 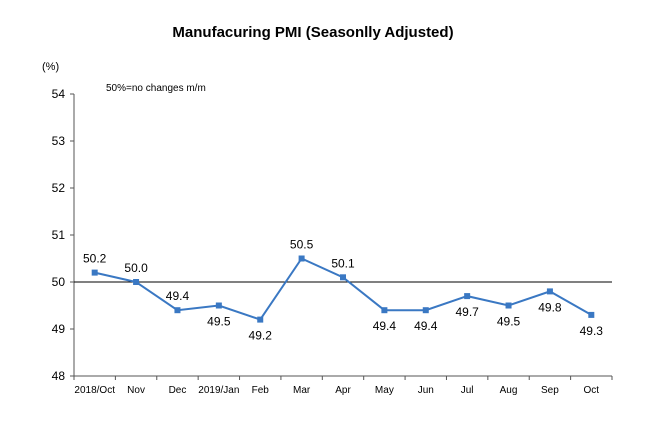 What do you see at coordinates (343, 263) in the screenshot?
I see `data-label: 50.1` at bounding box center [343, 263].